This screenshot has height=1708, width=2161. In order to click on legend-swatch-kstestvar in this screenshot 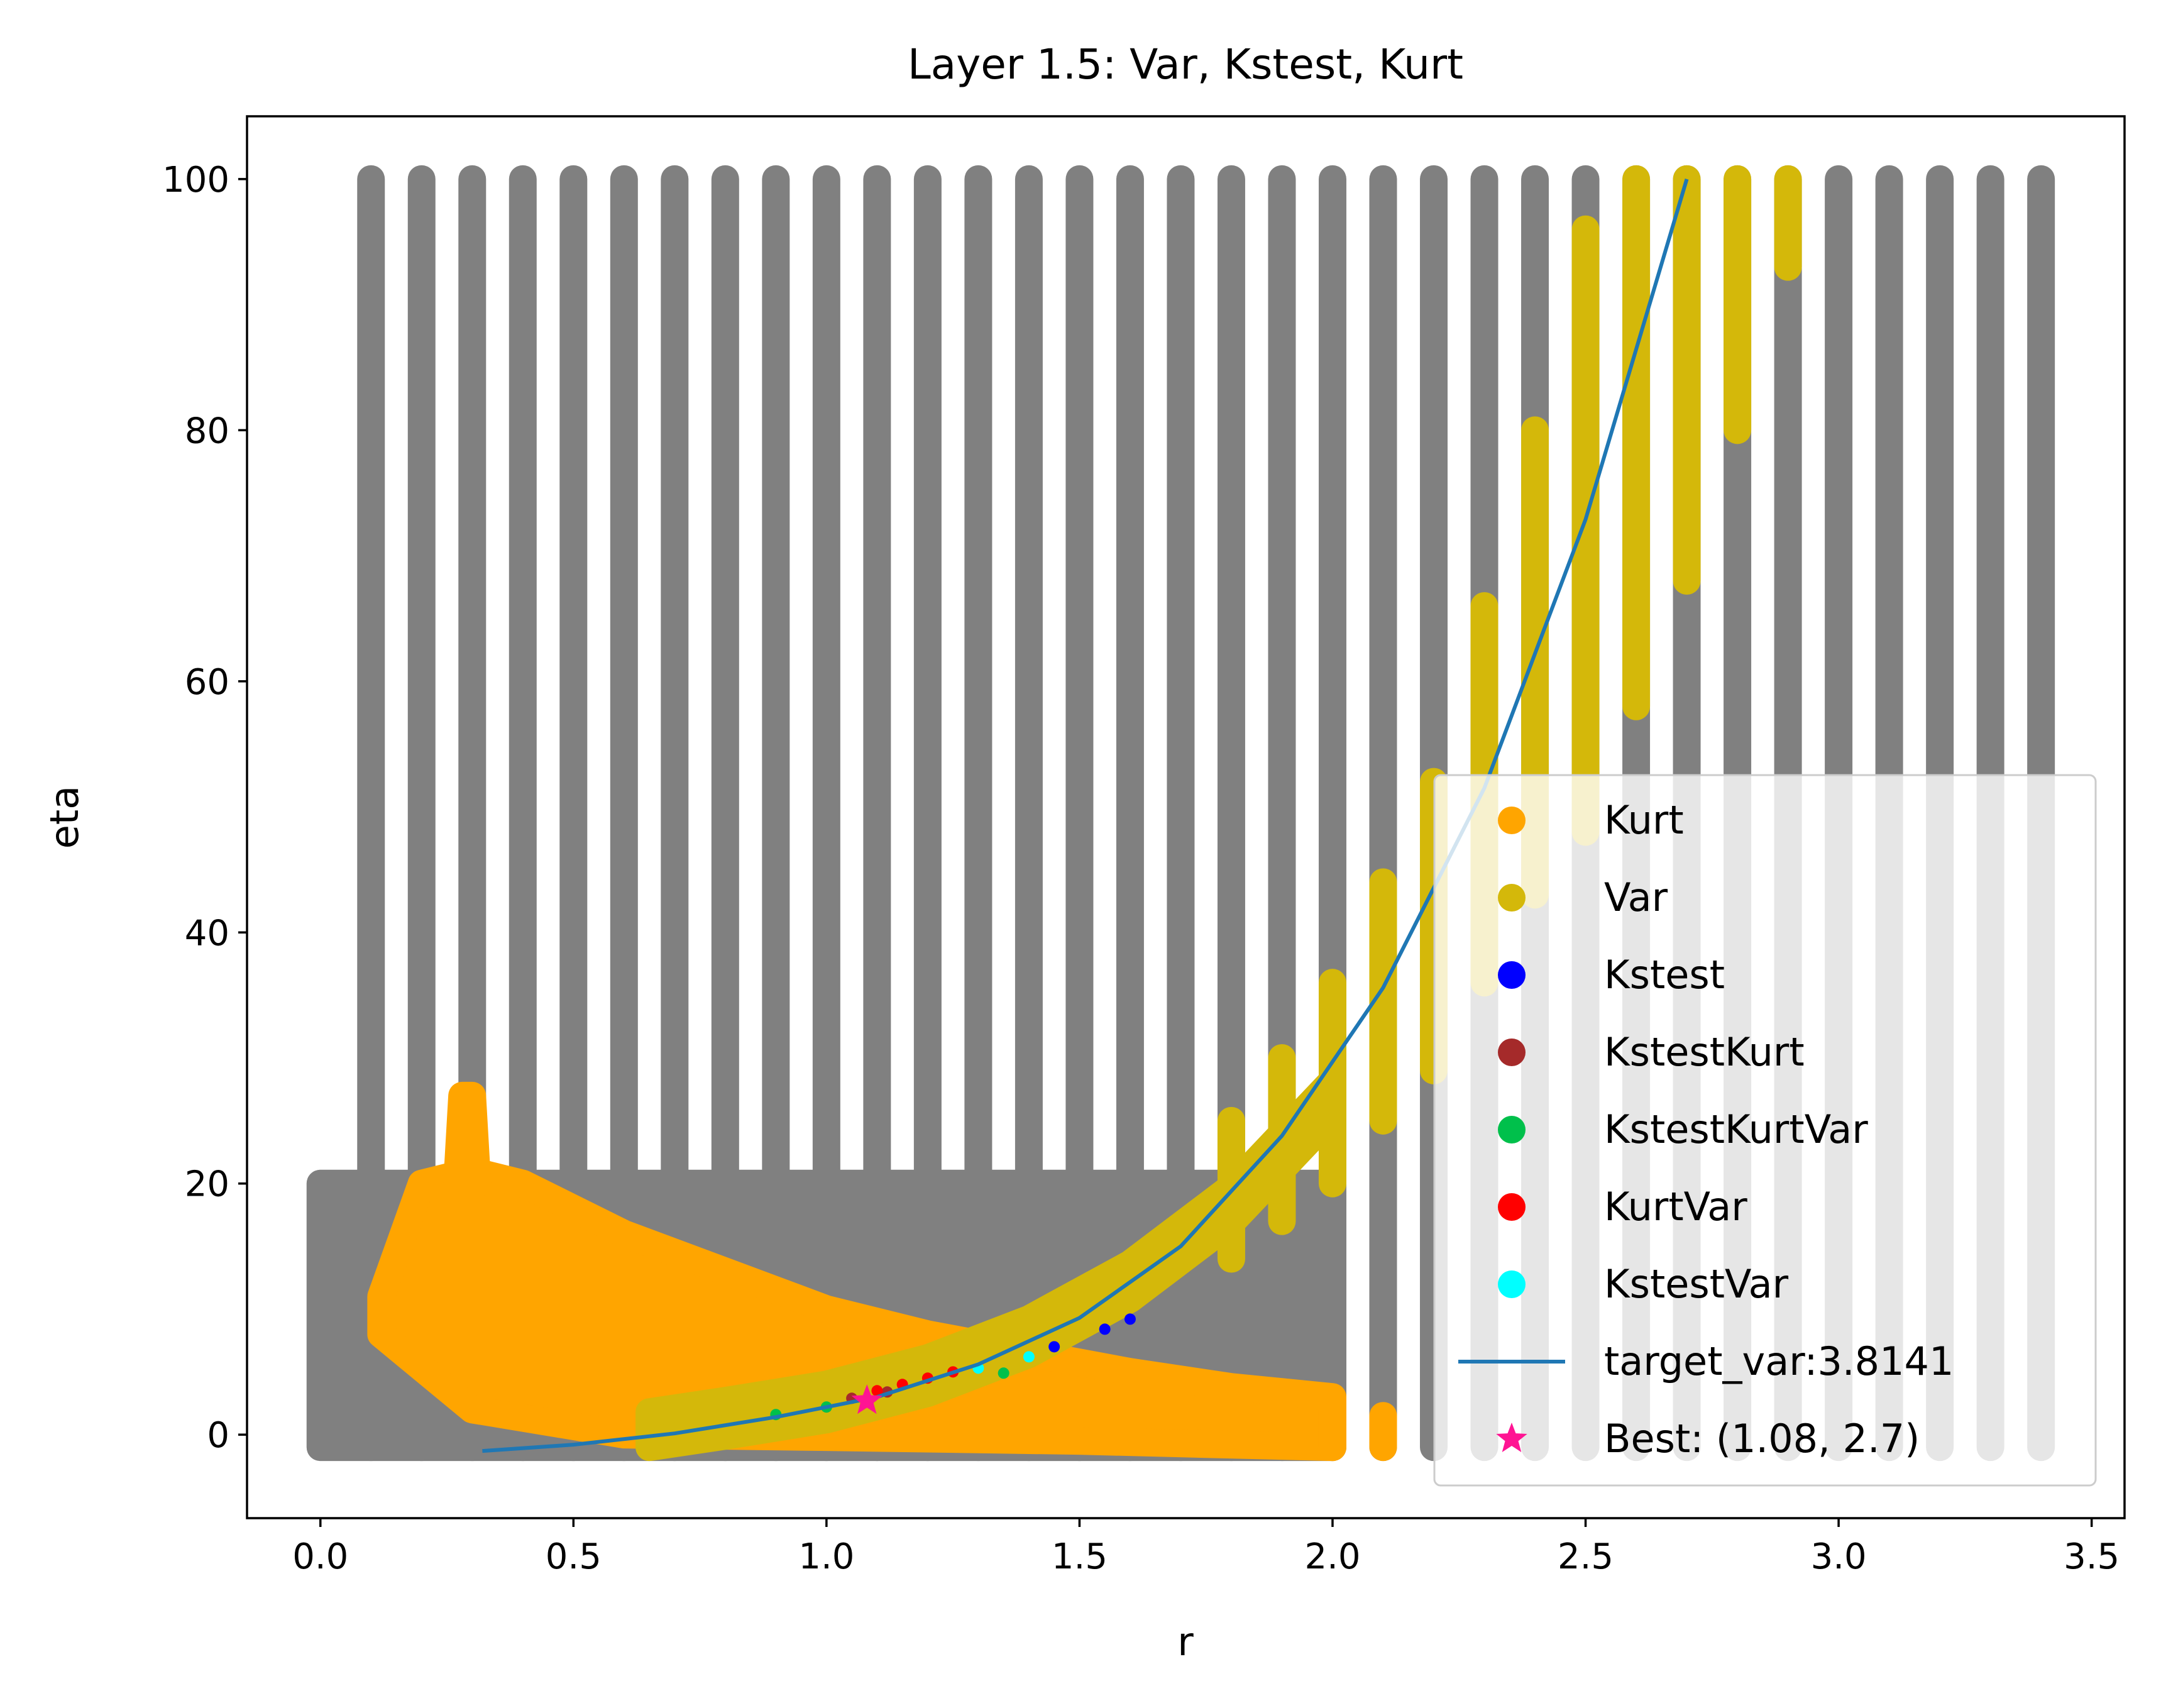, I will do `click(1512, 1284)`.